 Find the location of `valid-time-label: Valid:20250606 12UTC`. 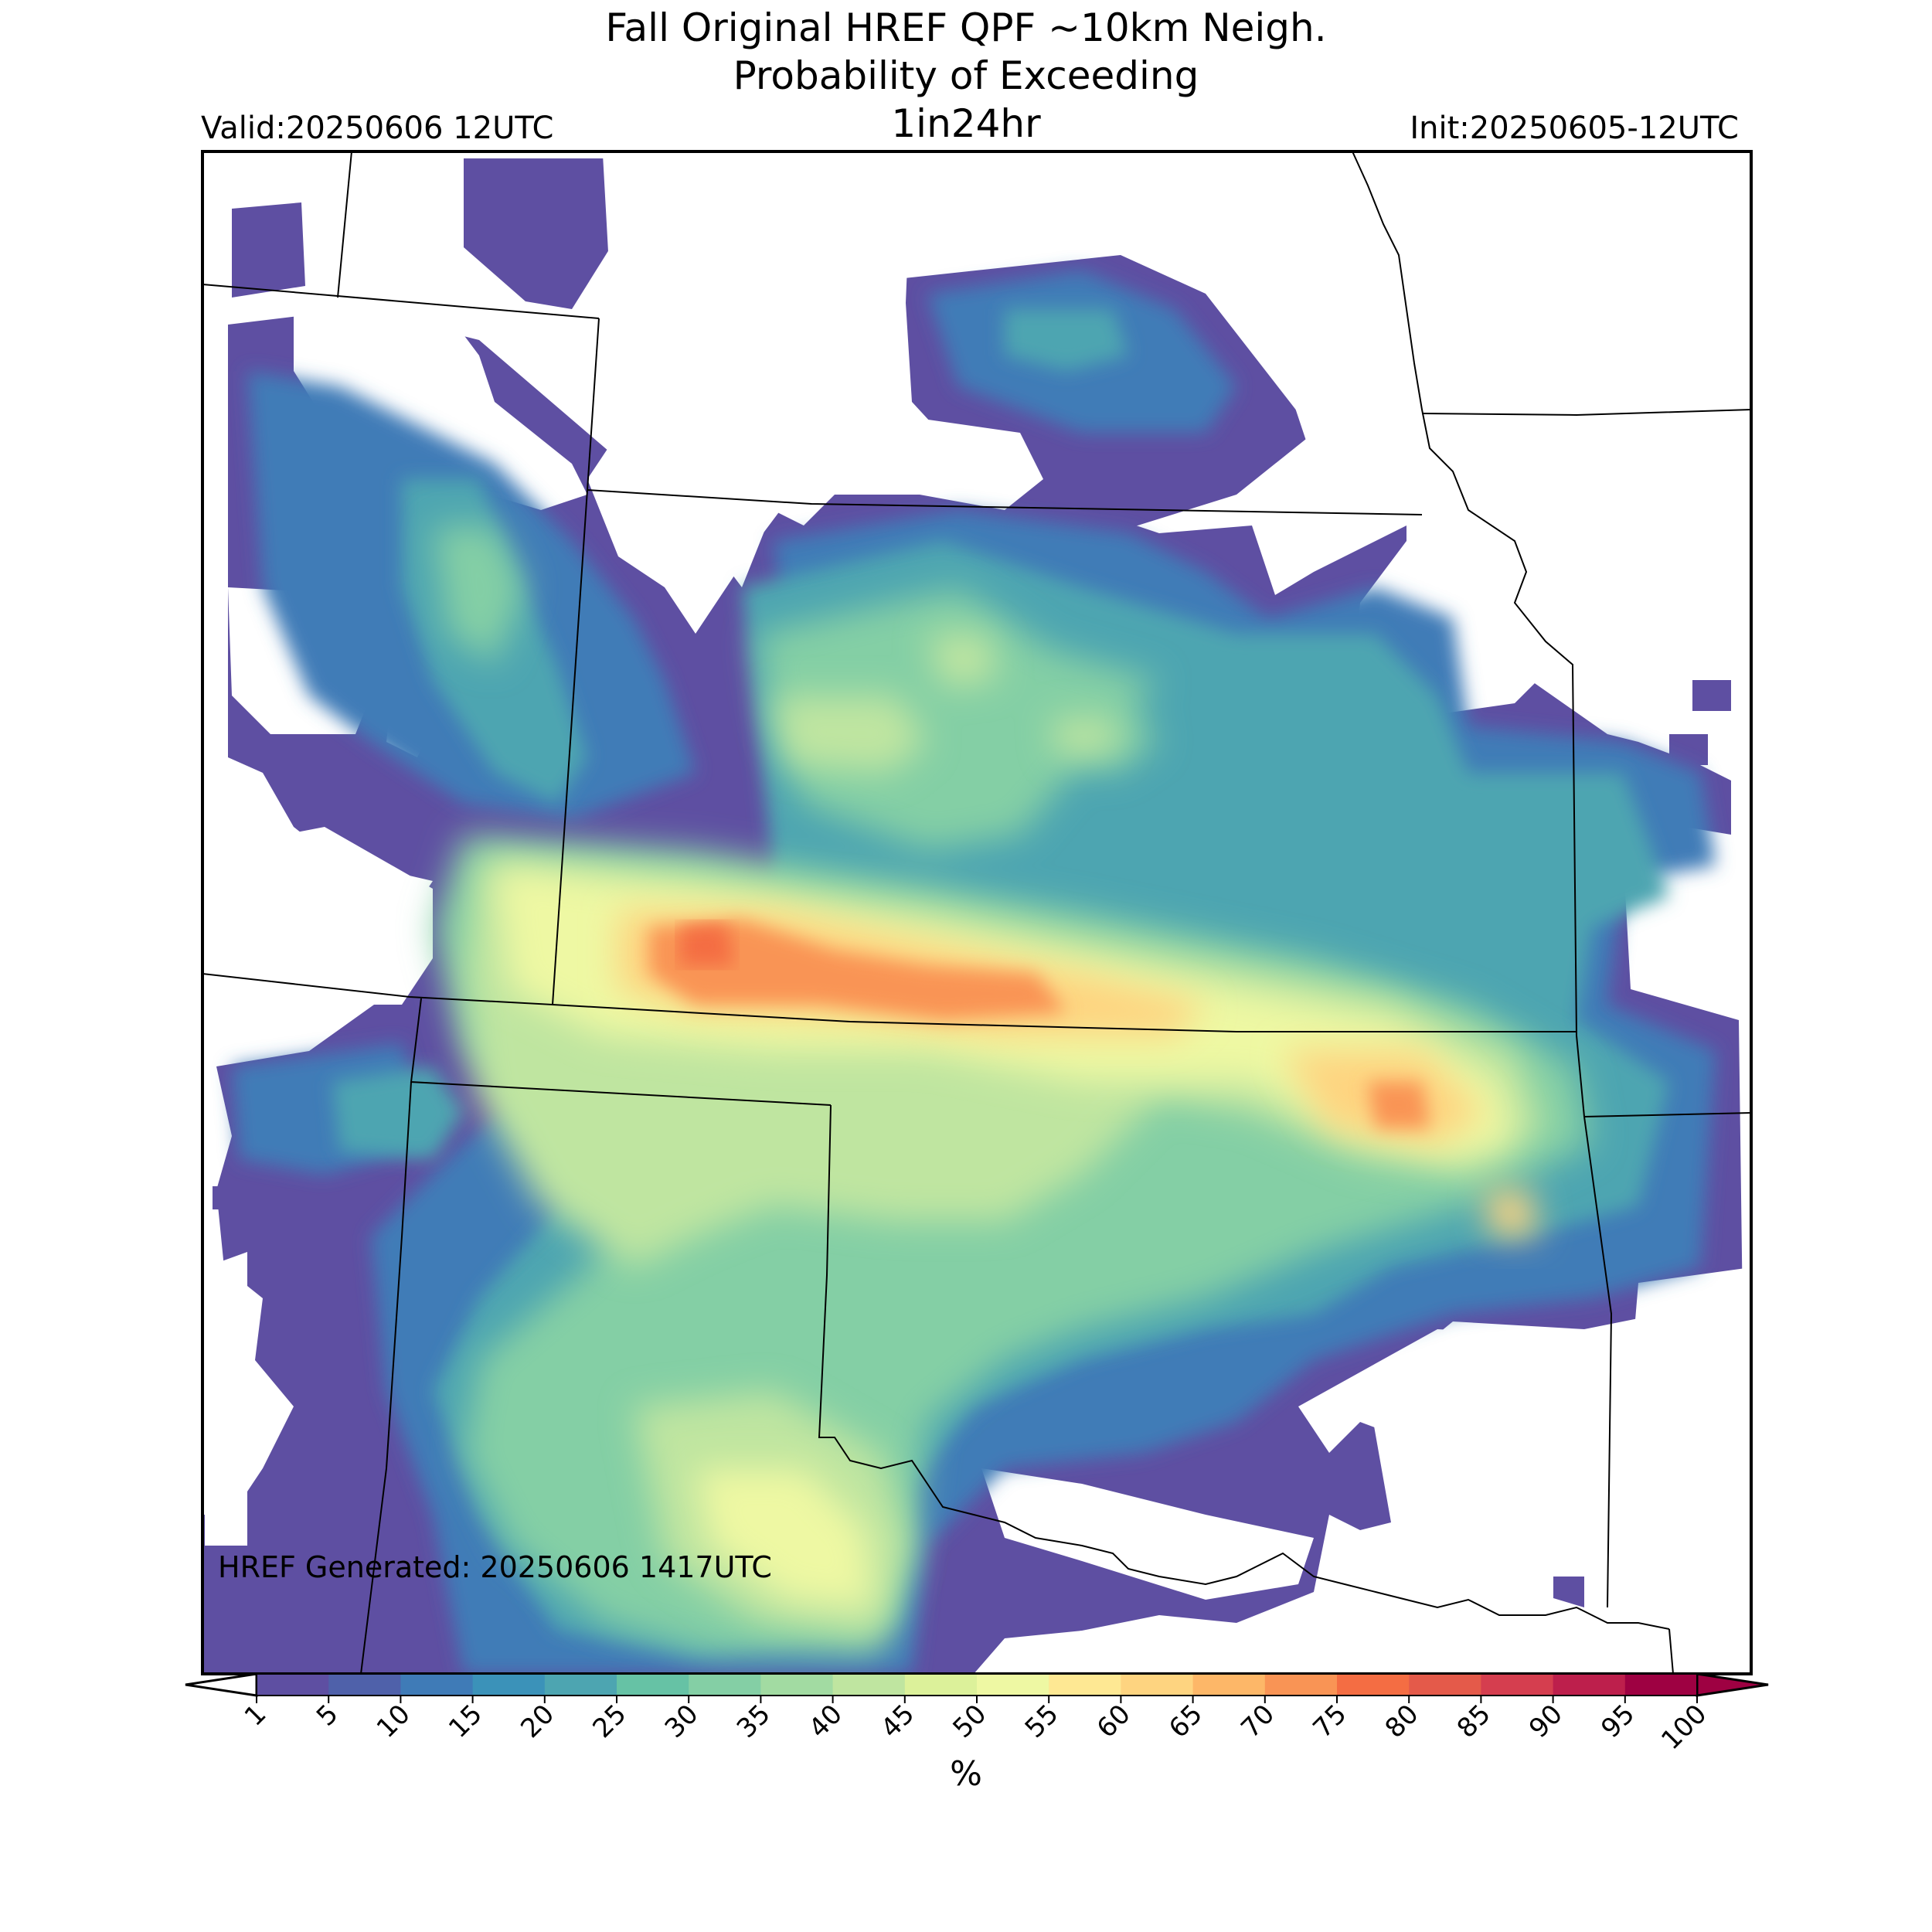

valid-time-label: Valid:20250606 12UTC is located at coordinates (378, 128).